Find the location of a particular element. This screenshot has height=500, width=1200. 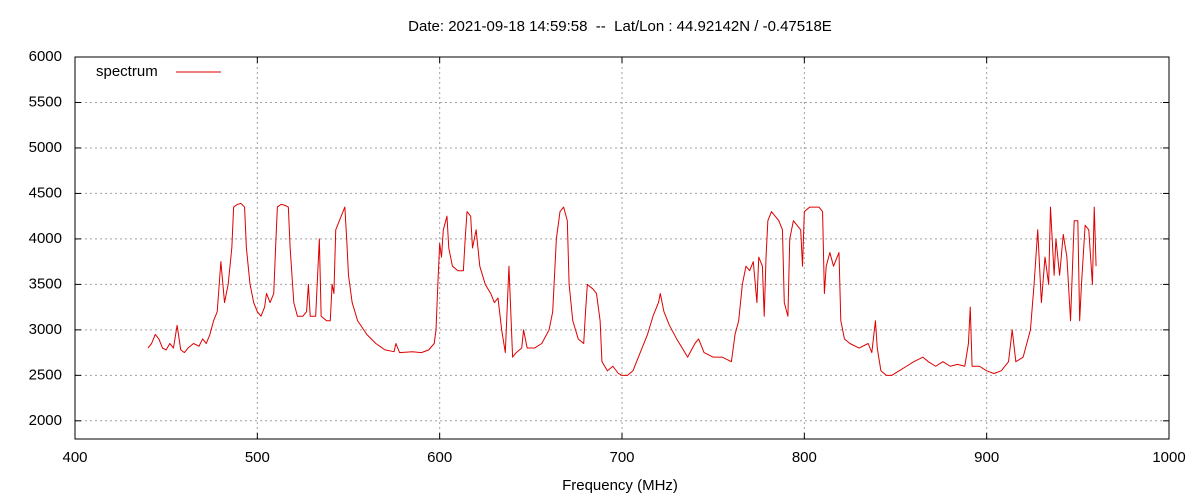

x-tick-label: 600 is located at coordinates (439, 457).